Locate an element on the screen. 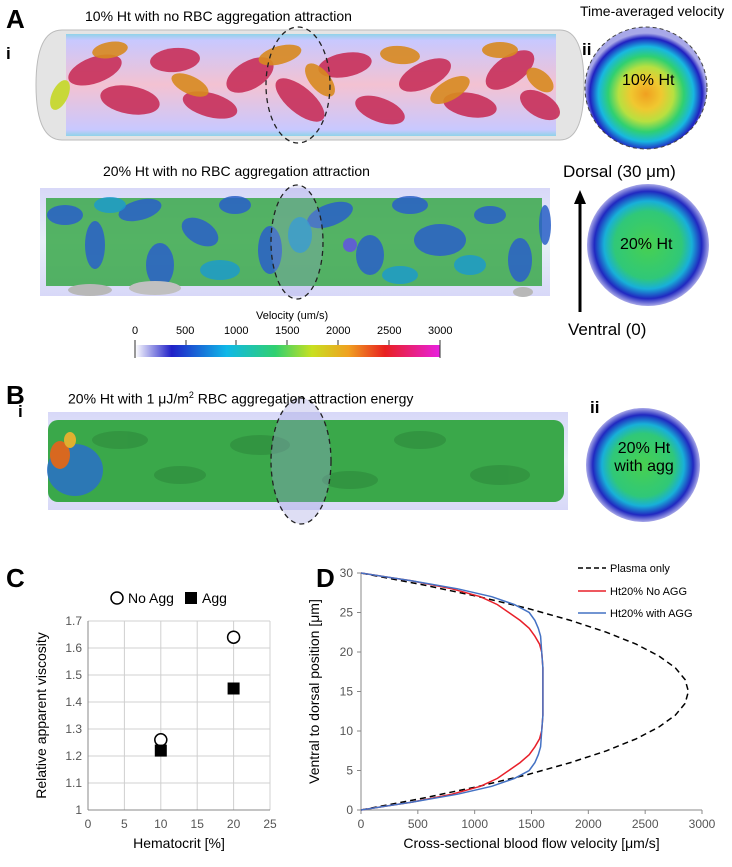  tube-20ht-agg-render is located at coordinates (307, 461).